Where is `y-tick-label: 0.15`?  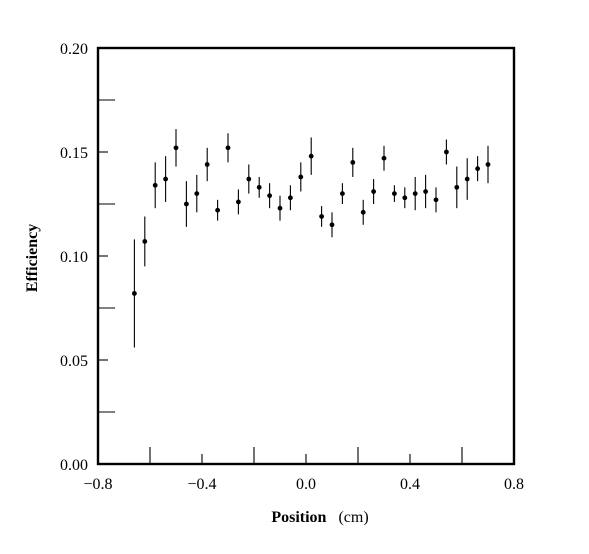 y-tick-label: 0.15 is located at coordinates (74, 153).